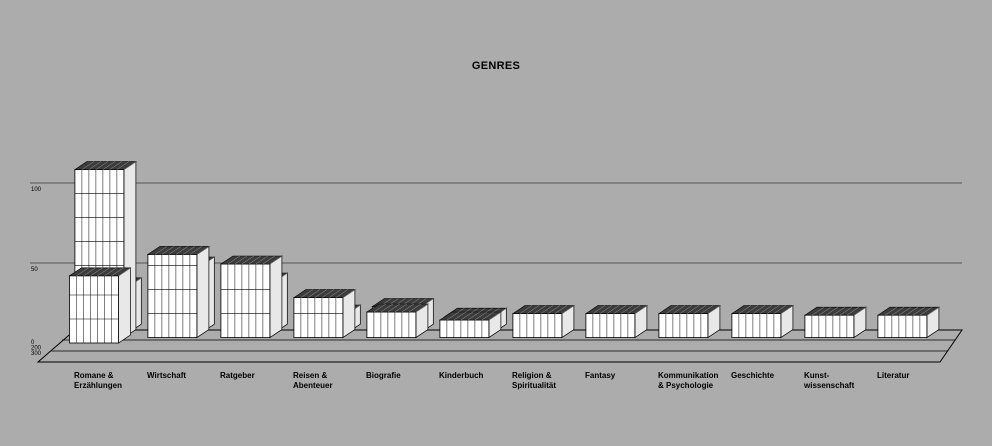  Describe the element at coordinates (36, 349) in the screenshot. I see `depth-tick-label: 200` at that location.